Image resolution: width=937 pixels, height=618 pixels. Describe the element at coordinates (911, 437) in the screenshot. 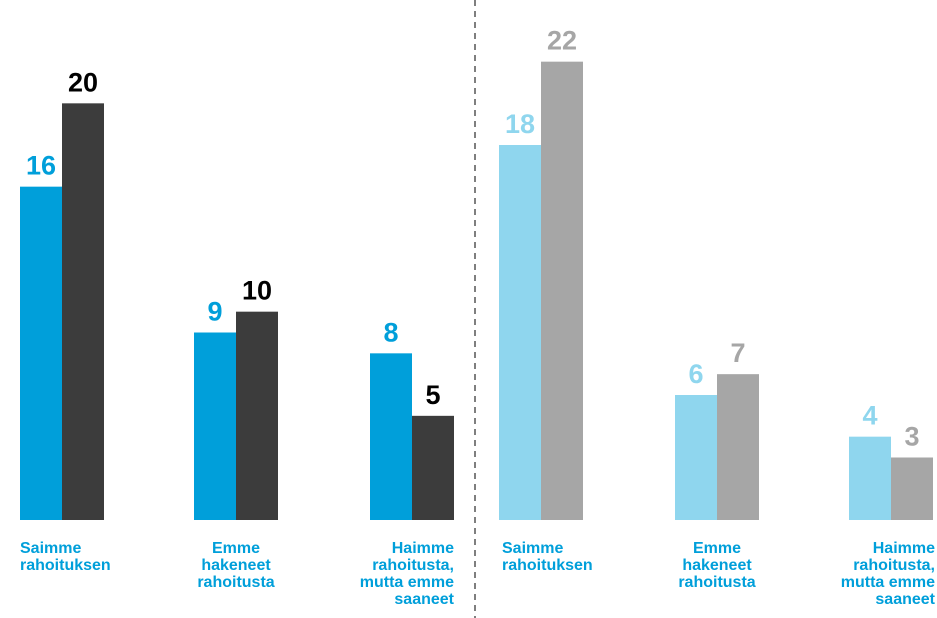

I see `value-label: 3` at that location.